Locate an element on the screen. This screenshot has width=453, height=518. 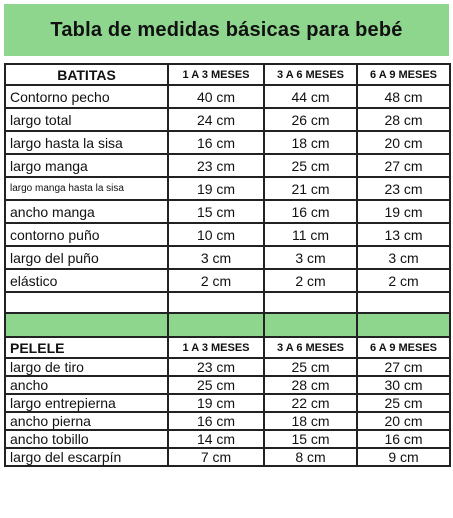
row-label: ancho tobillo is located at coordinates (86, 439).